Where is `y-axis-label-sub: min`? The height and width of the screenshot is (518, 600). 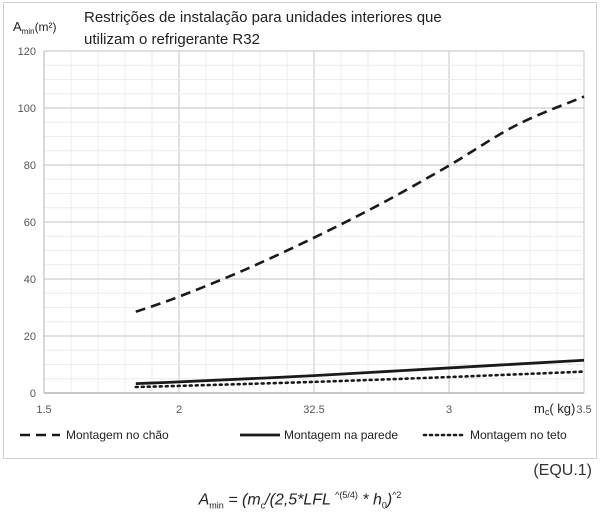 y-axis-label-sub: min is located at coordinates (28, 31).